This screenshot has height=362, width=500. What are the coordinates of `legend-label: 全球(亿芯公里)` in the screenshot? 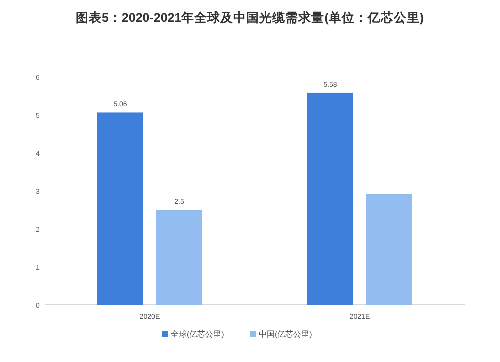 It's located at (198, 334).